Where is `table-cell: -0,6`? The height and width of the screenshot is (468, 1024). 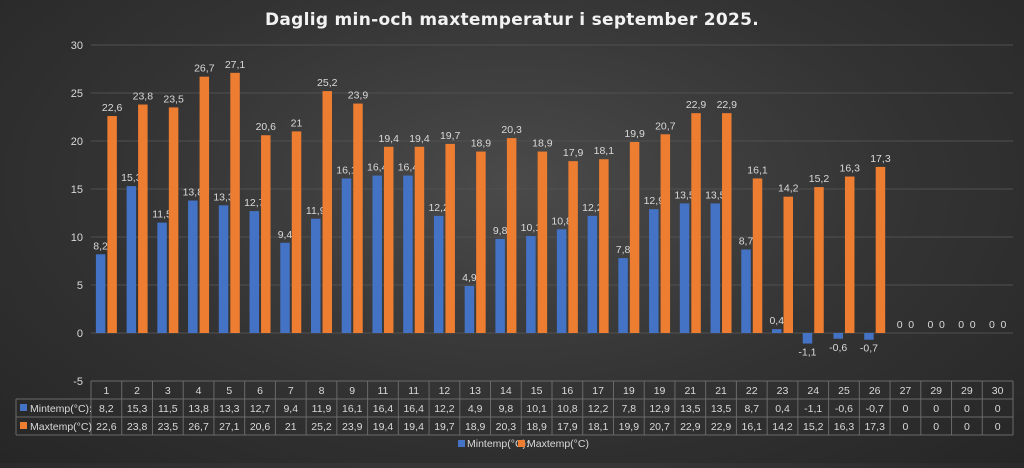
table-cell: -0,6 is located at coordinates (844, 409).